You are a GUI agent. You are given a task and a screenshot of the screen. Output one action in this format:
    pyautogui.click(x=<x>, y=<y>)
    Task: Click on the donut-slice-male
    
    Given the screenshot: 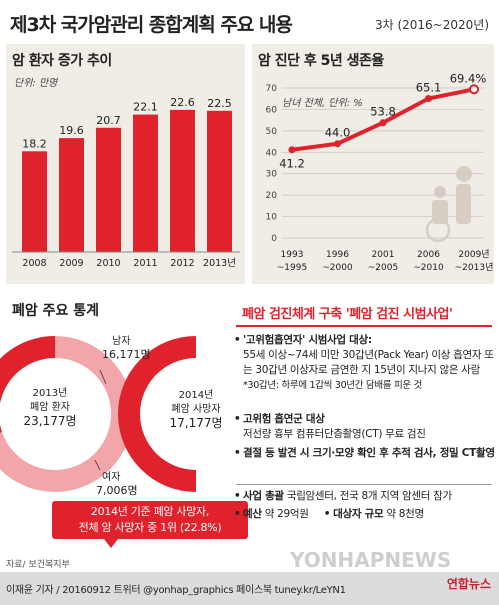 What is the action you would take?
    pyautogui.click(x=66, y=414)
    